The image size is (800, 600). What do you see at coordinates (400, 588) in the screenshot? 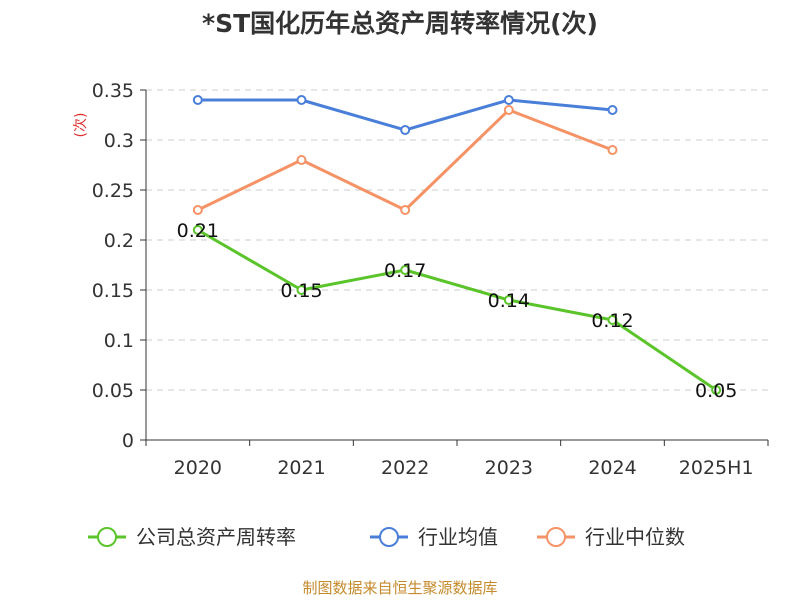
I see `source-note: 制图数据来自恒生聚源数据库` at bounding box center [400, 588].